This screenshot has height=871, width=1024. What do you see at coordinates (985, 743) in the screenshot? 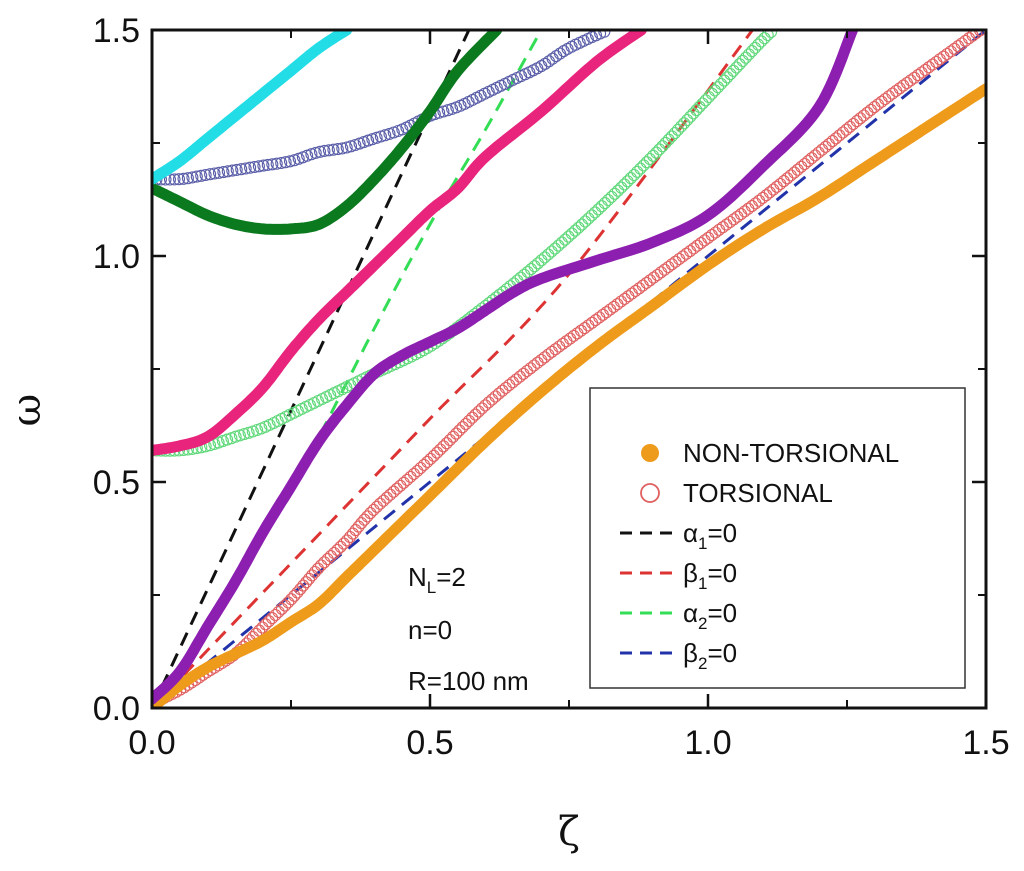
I see `x-tick-label: 1.5` at bounding box center [985, 743].